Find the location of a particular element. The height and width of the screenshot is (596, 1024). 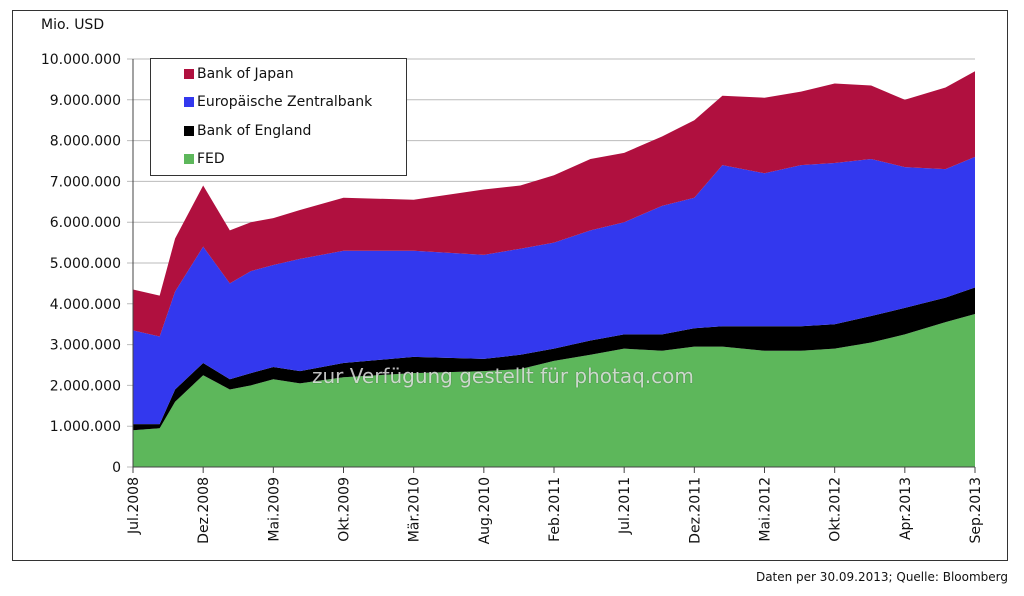

x-tick-label: Aug.2010 is located at coordinates (485, 510).